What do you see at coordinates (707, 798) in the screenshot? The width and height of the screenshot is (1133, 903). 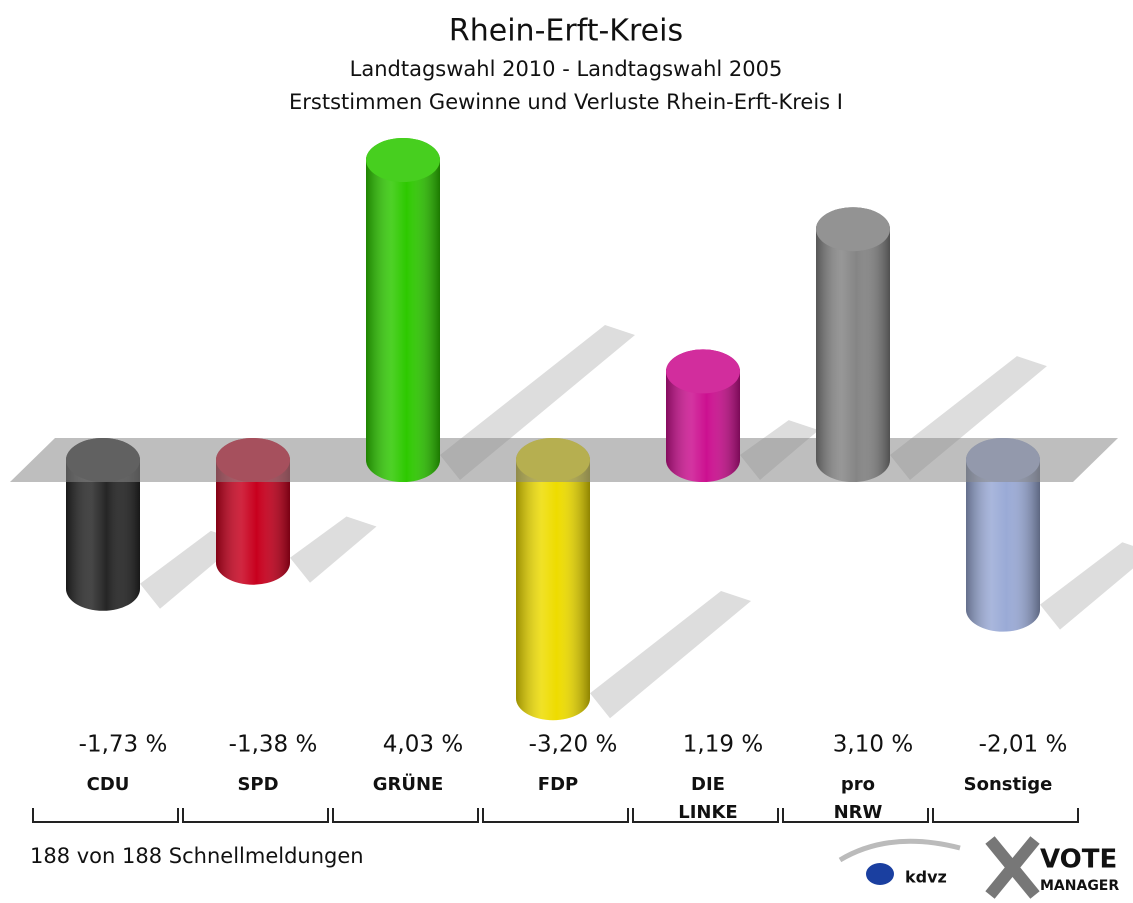 I see `x-tick-label: DIE LINKE` at bounding box center [707, 798].